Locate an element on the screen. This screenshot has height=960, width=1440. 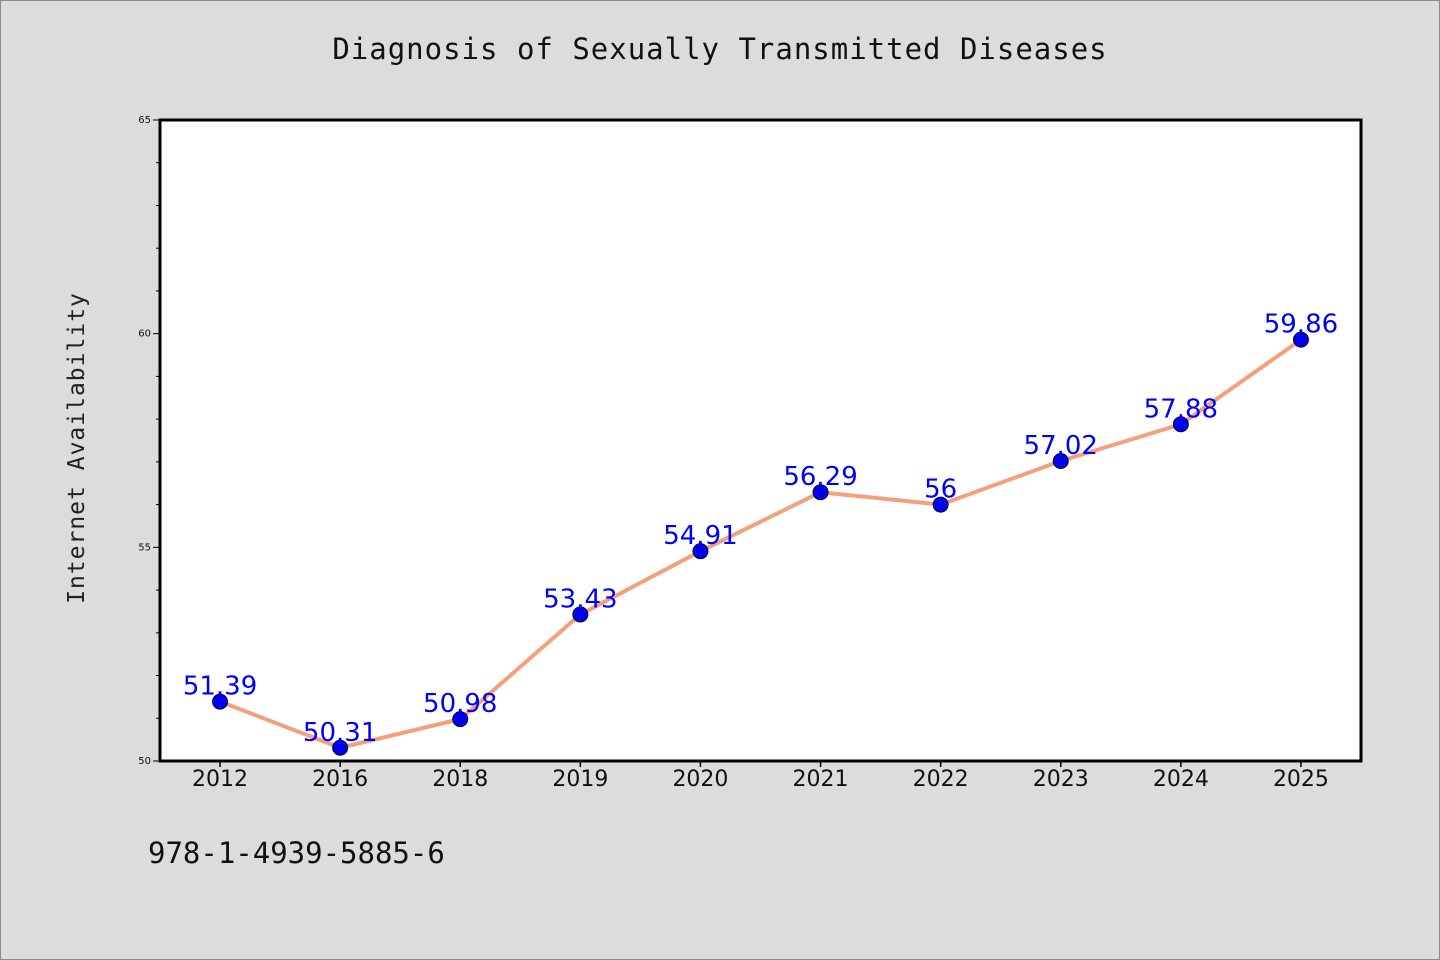
y-tick-label: 60 is located at coordinates (144, 334).